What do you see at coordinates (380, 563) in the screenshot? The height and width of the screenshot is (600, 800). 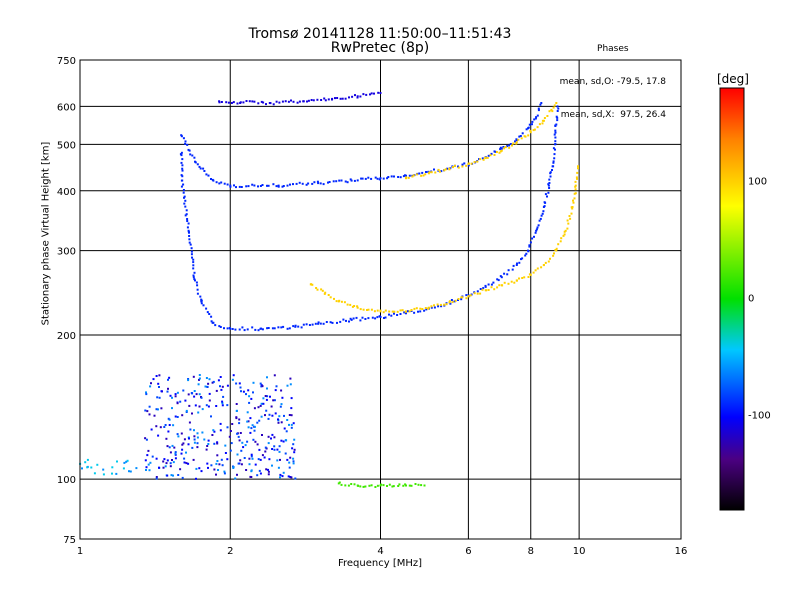 I see `x-axis-label: Frequency [MHz]` at bounding box center [380, 563].